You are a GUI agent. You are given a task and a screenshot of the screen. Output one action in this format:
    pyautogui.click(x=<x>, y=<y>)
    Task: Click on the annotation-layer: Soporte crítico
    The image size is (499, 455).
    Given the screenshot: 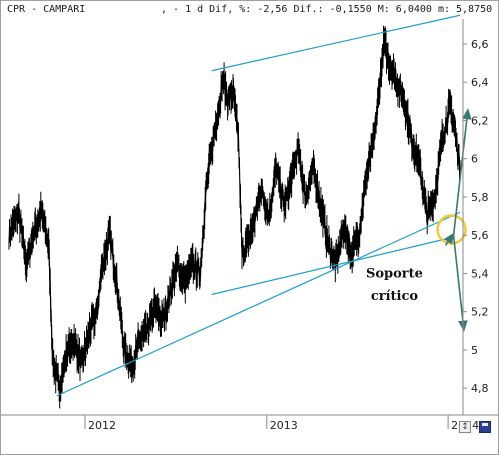 What is the action you would take?
    pyautogui.click(x=419, y=220)
    